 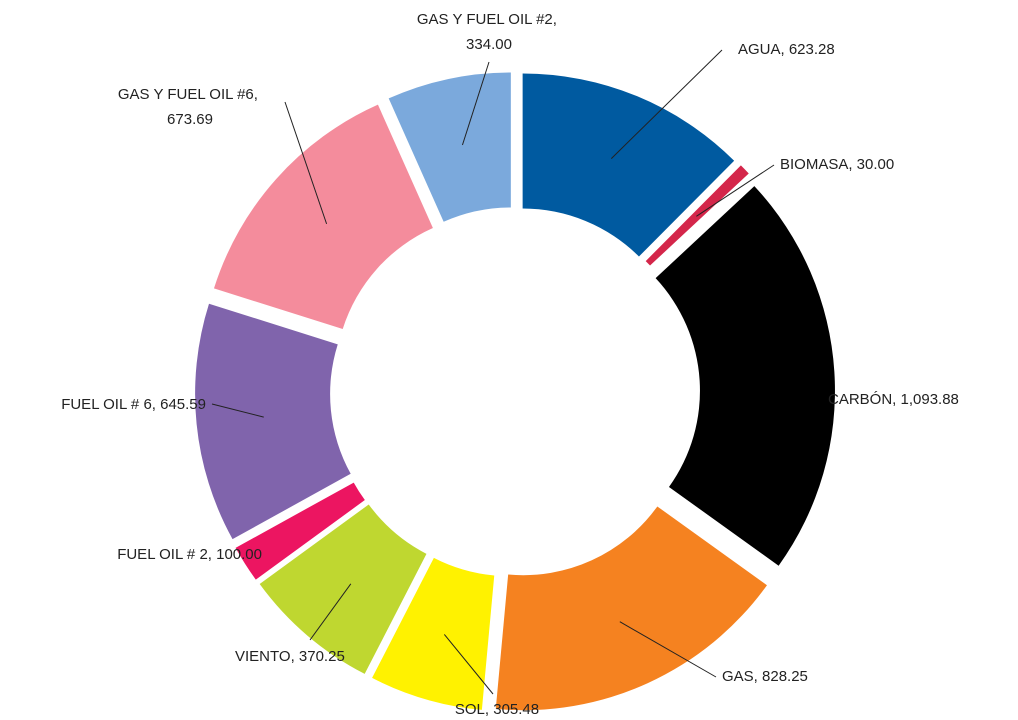 What do you see at coordinates (189, 554) in the screenshot?
I see `data-label: FUEL OIL # 2, 100.00` at bounding box center [189, 554].